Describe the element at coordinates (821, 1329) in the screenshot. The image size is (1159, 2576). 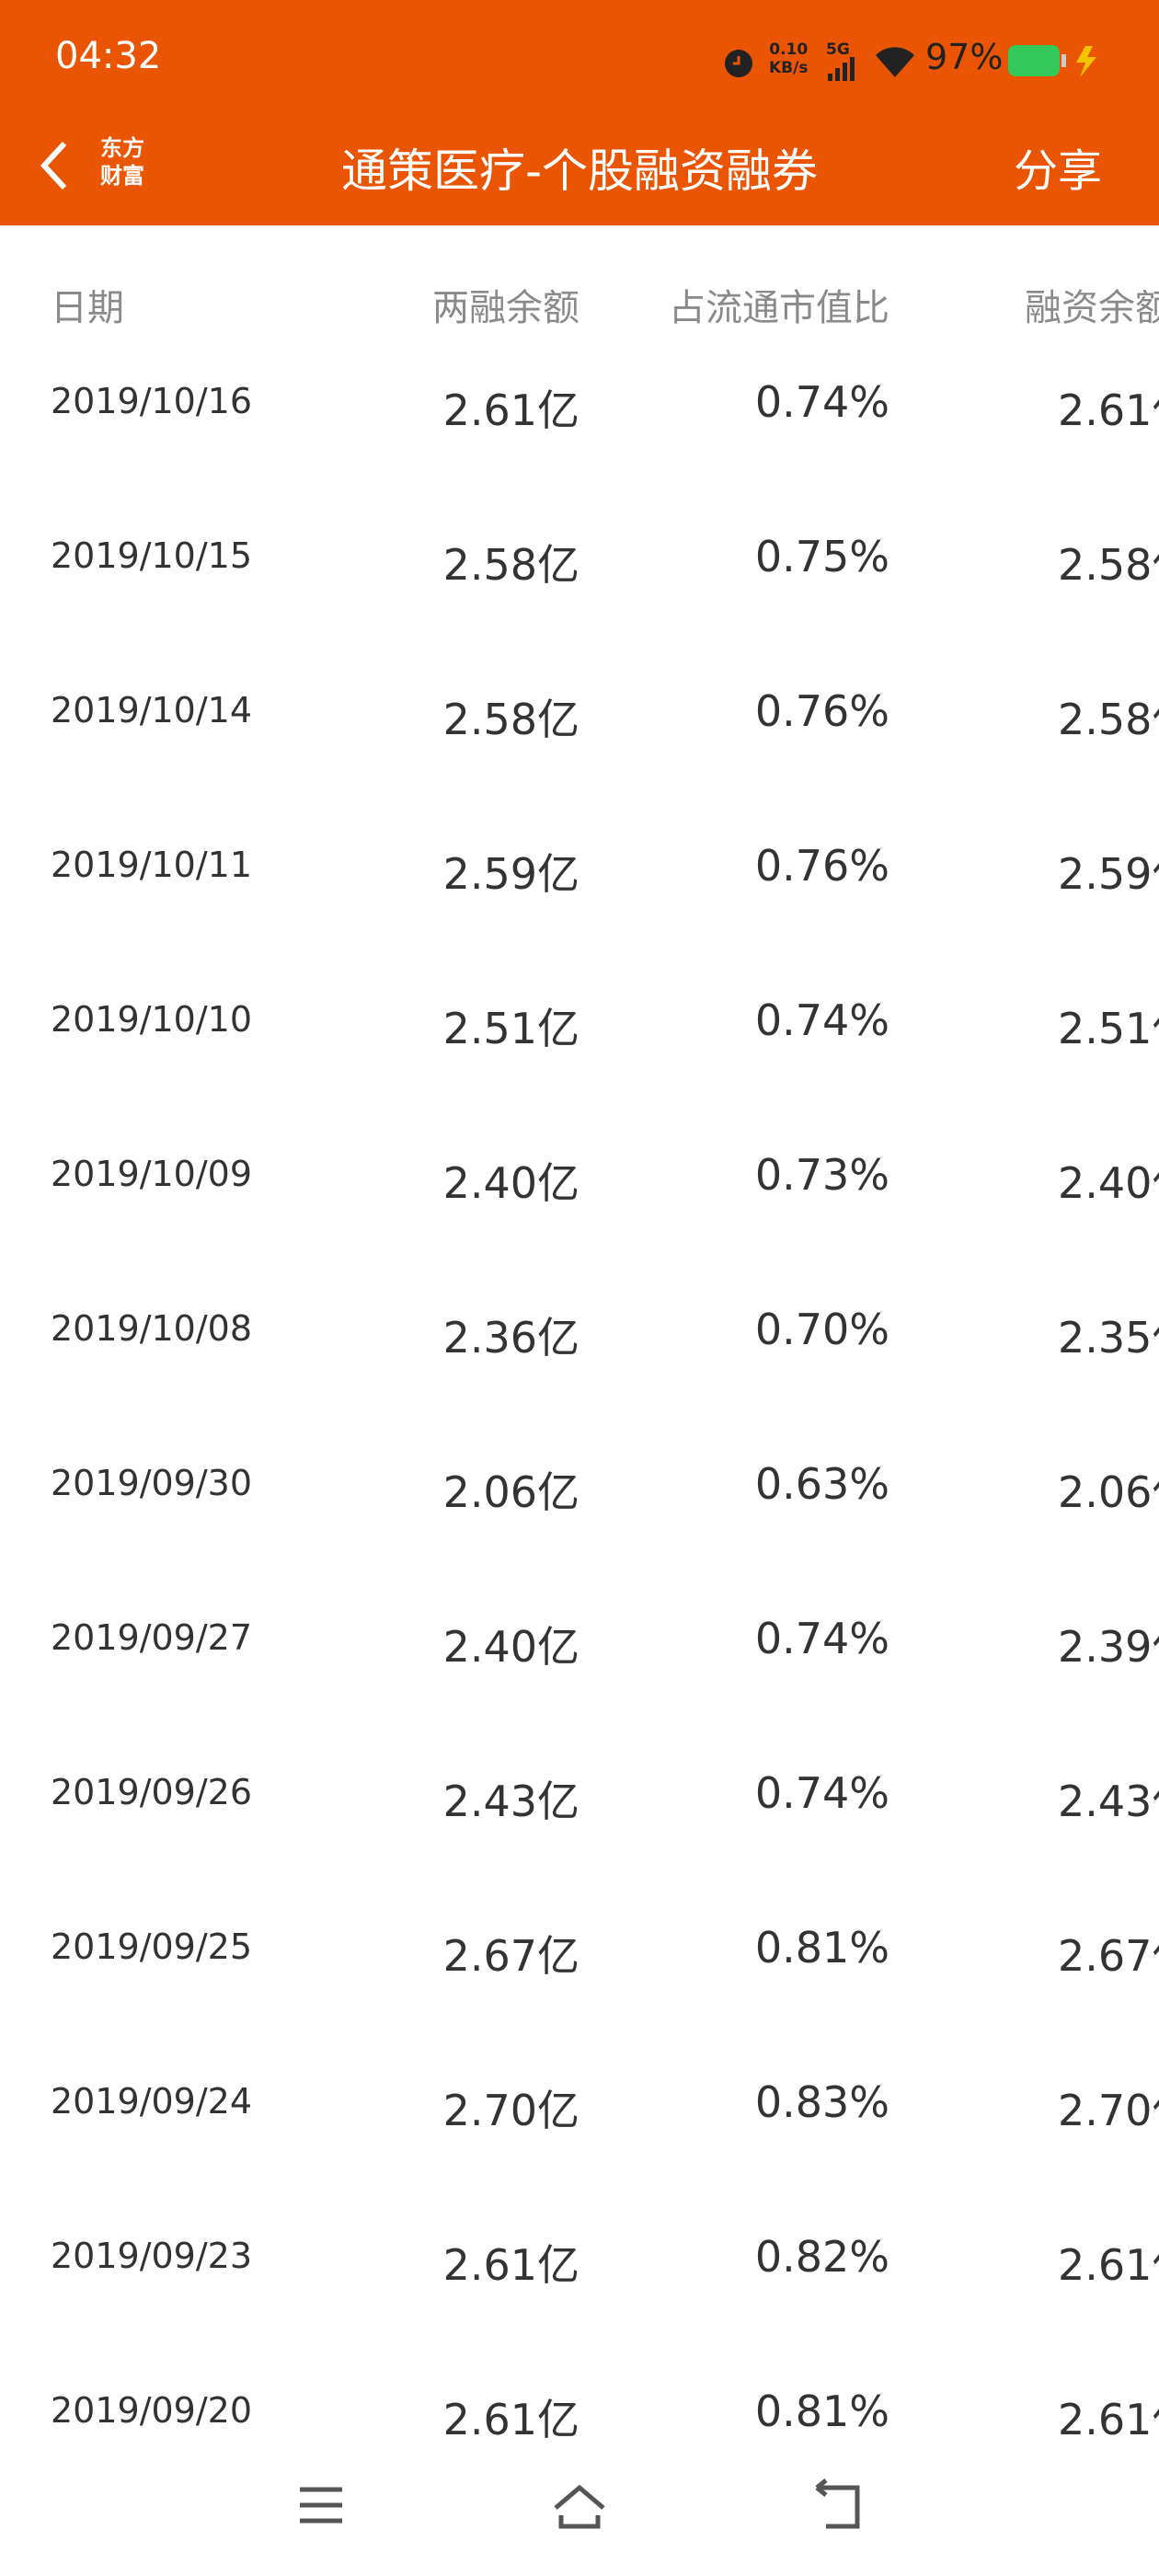
I see `value-cell: 0.70%` at that location.